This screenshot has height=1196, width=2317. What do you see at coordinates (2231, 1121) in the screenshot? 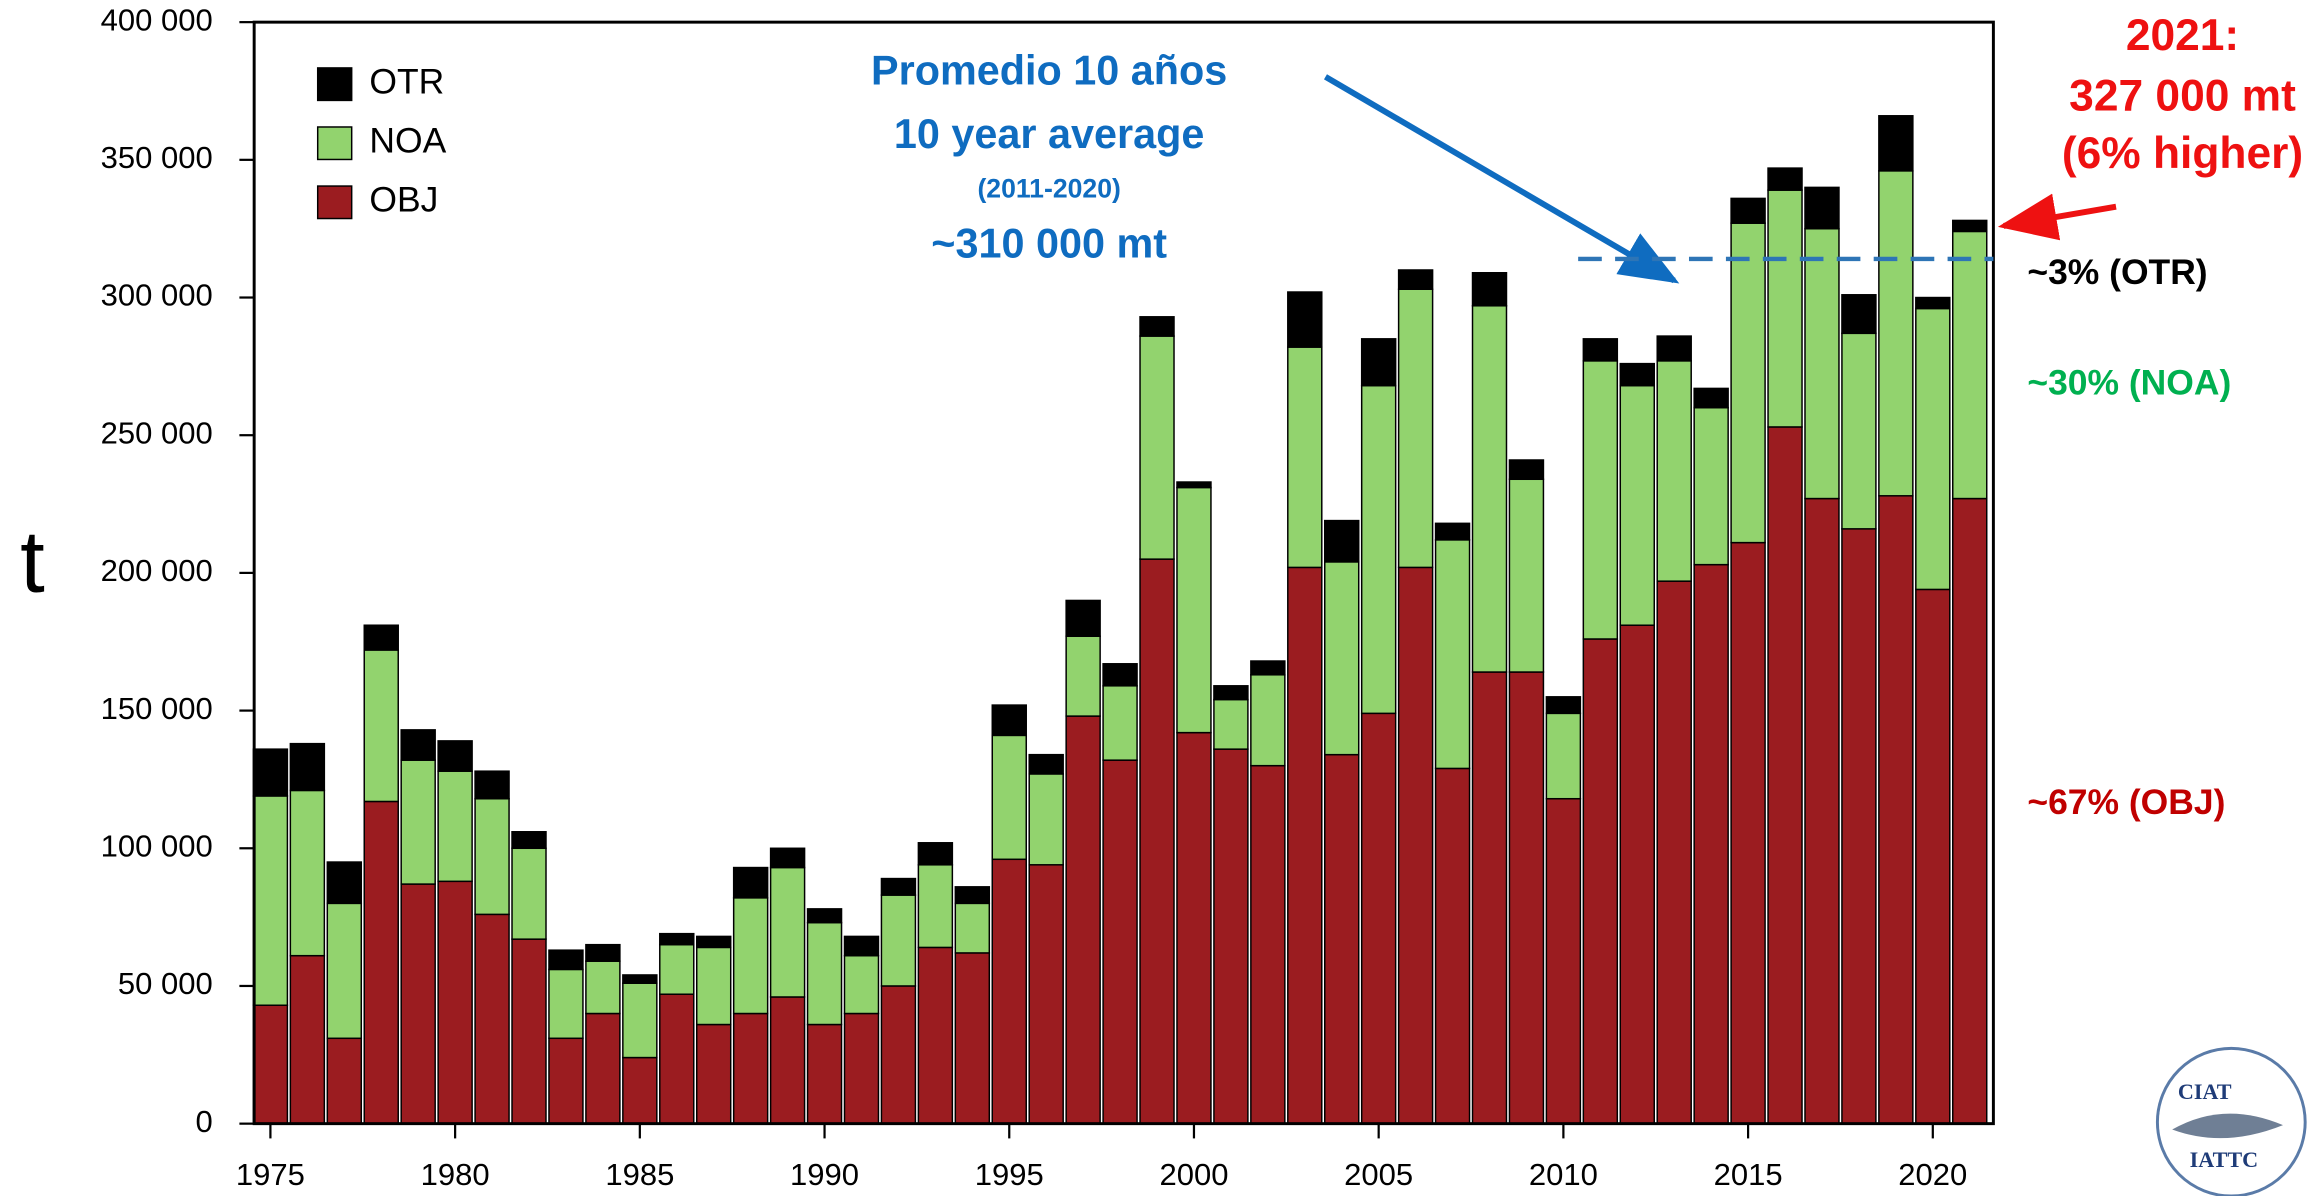
I see `logo: CIAT IATTC` at bounding box center [2231, 1121].